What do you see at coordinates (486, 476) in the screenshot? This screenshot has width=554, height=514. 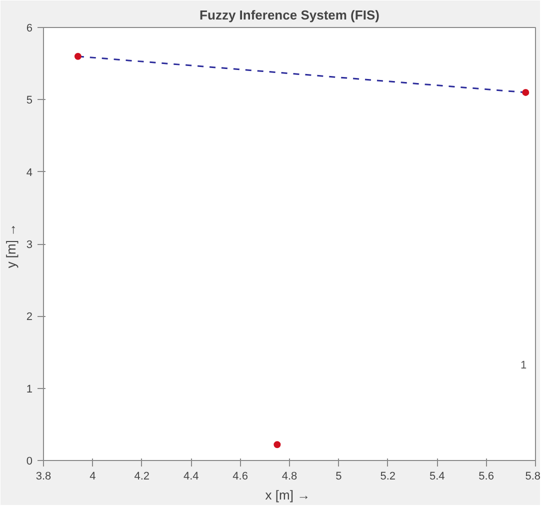 I see `x-tick-label: 5.6` at bounding box center [486, 476].